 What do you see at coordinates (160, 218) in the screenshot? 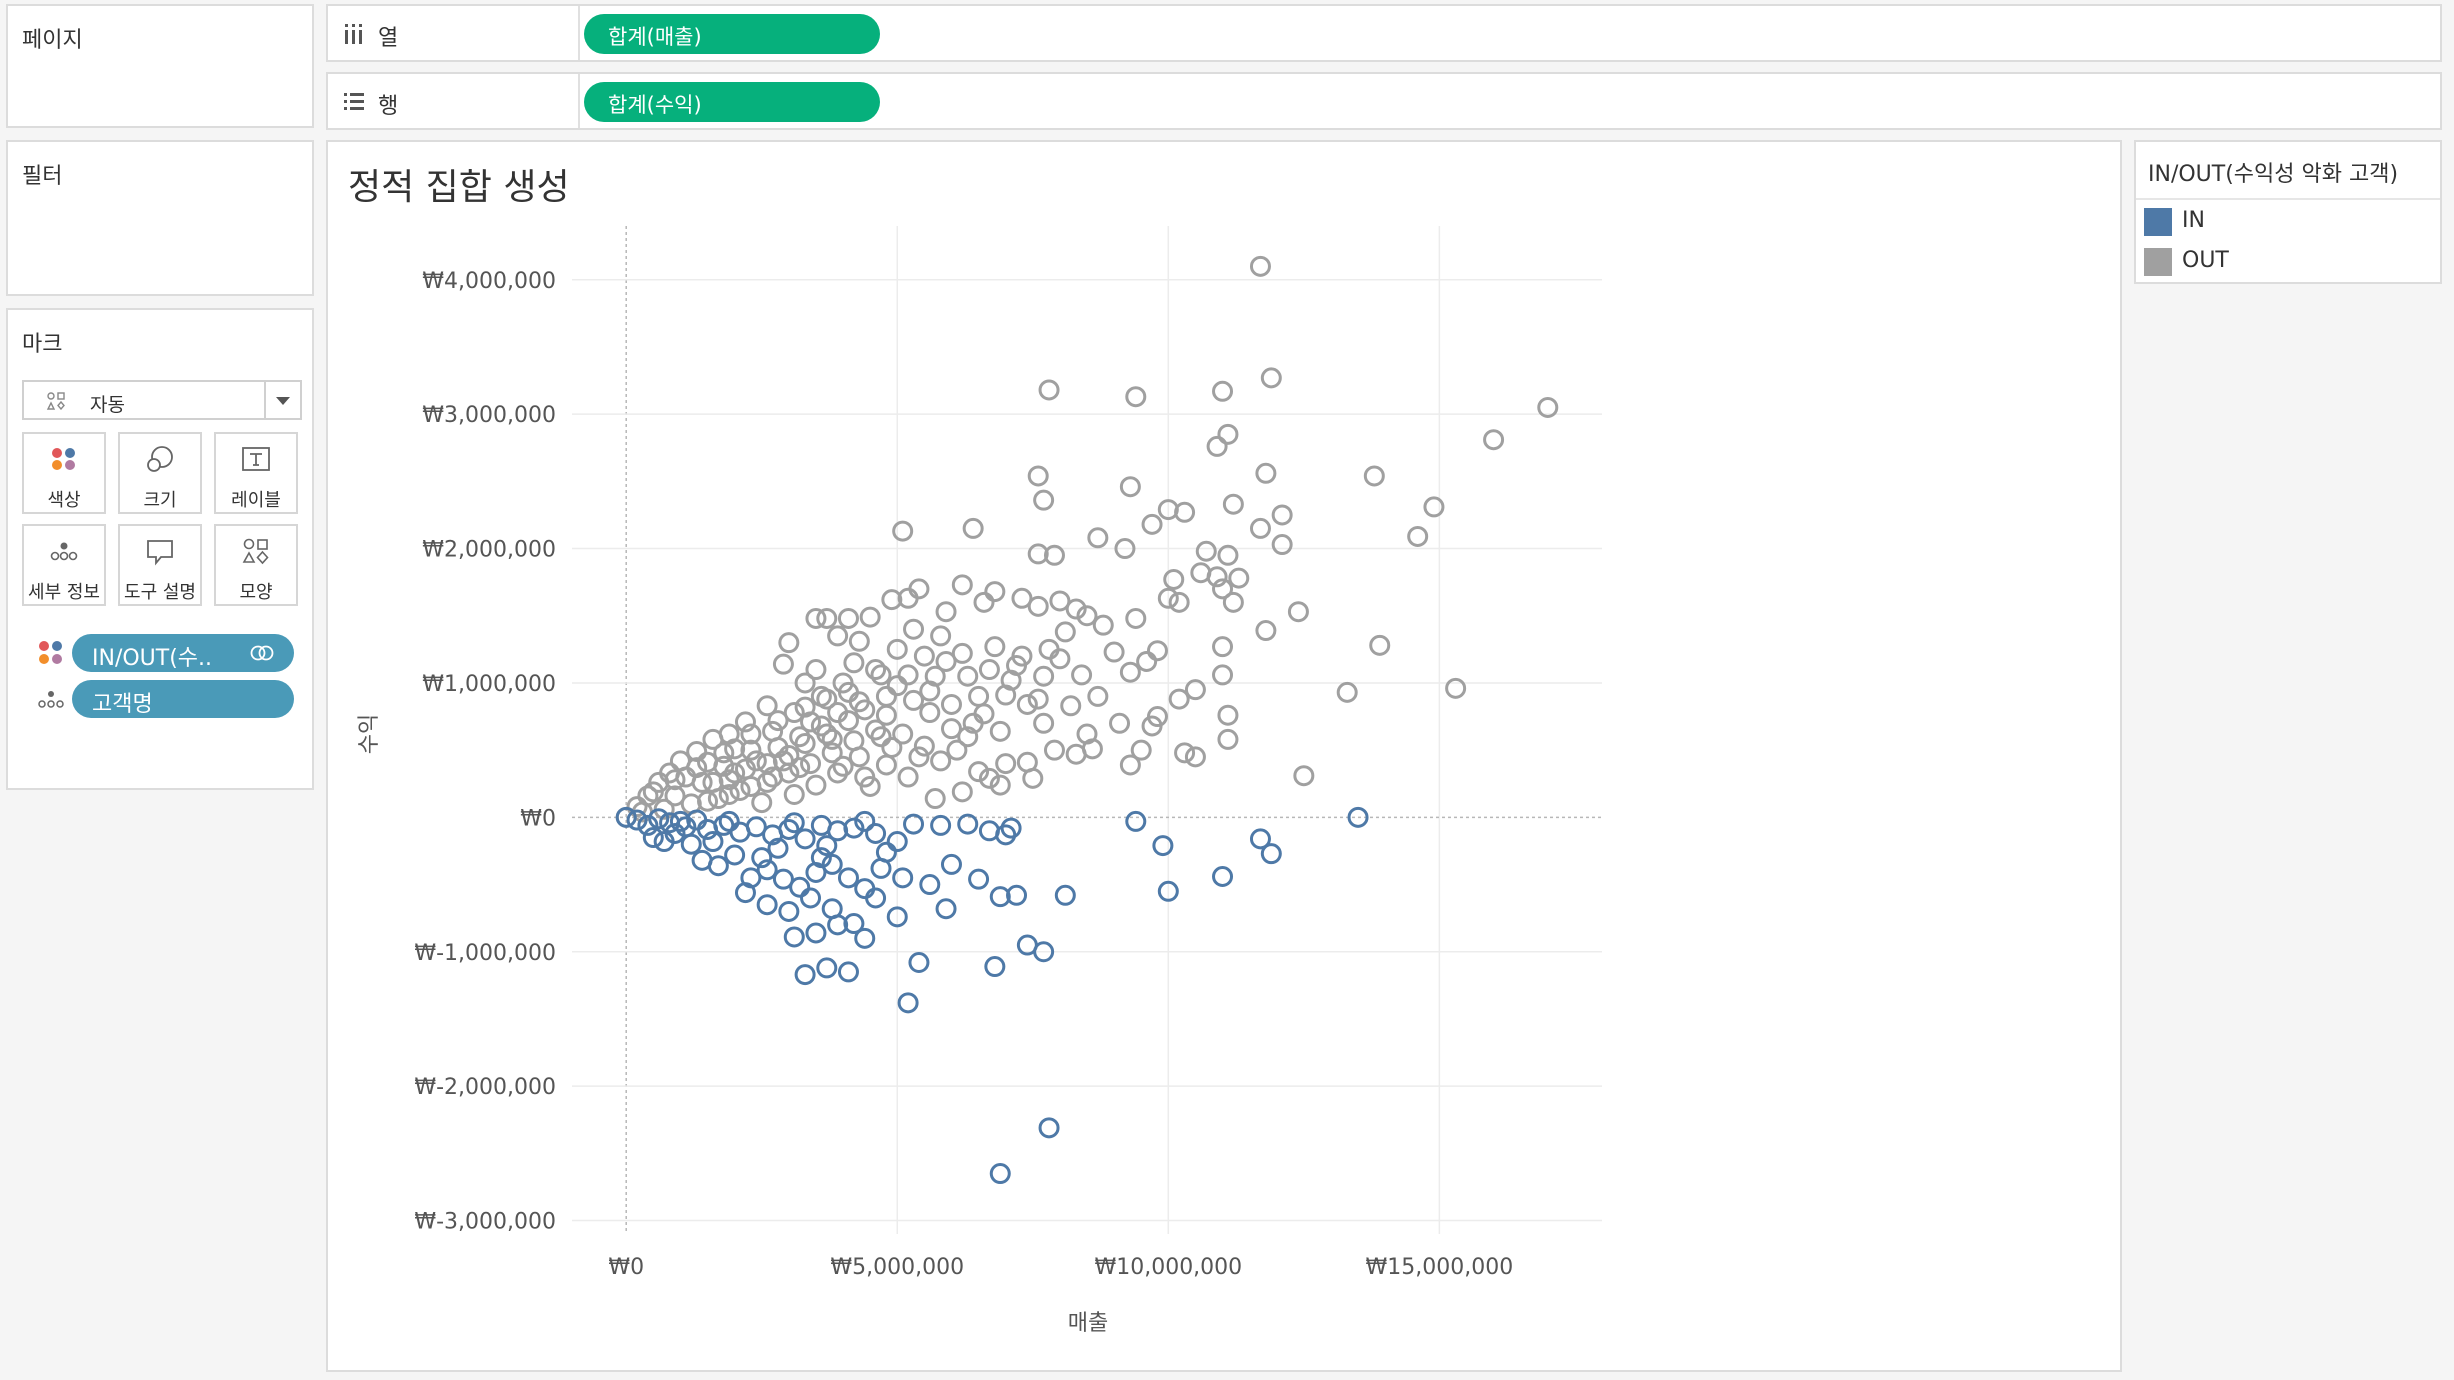
I see `filters-card: 필터` at bounding box center [160, 218].